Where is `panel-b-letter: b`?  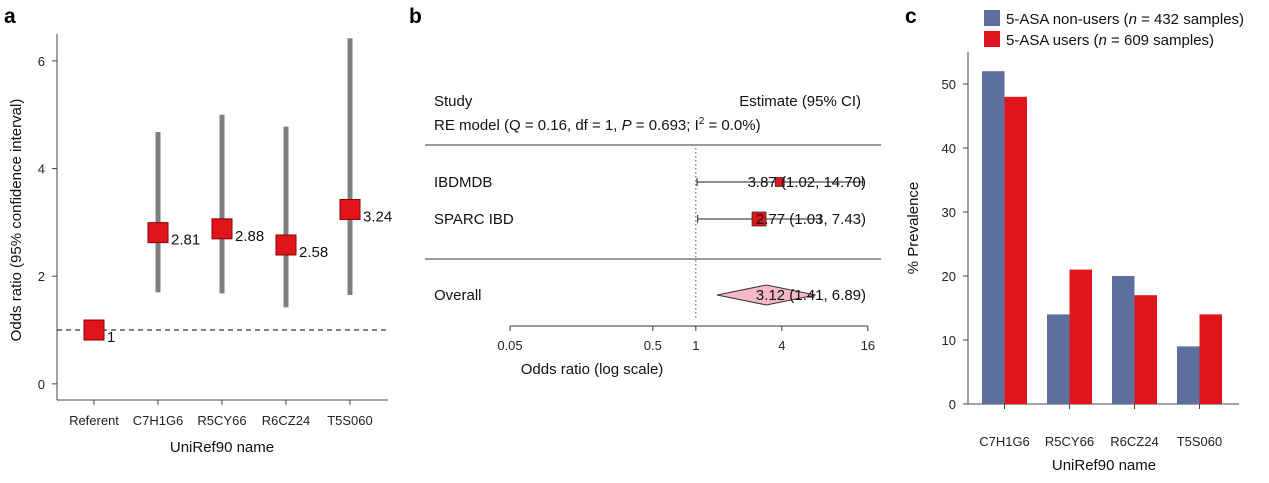 panel-b-letter: b is located at coordinates (415, 16).